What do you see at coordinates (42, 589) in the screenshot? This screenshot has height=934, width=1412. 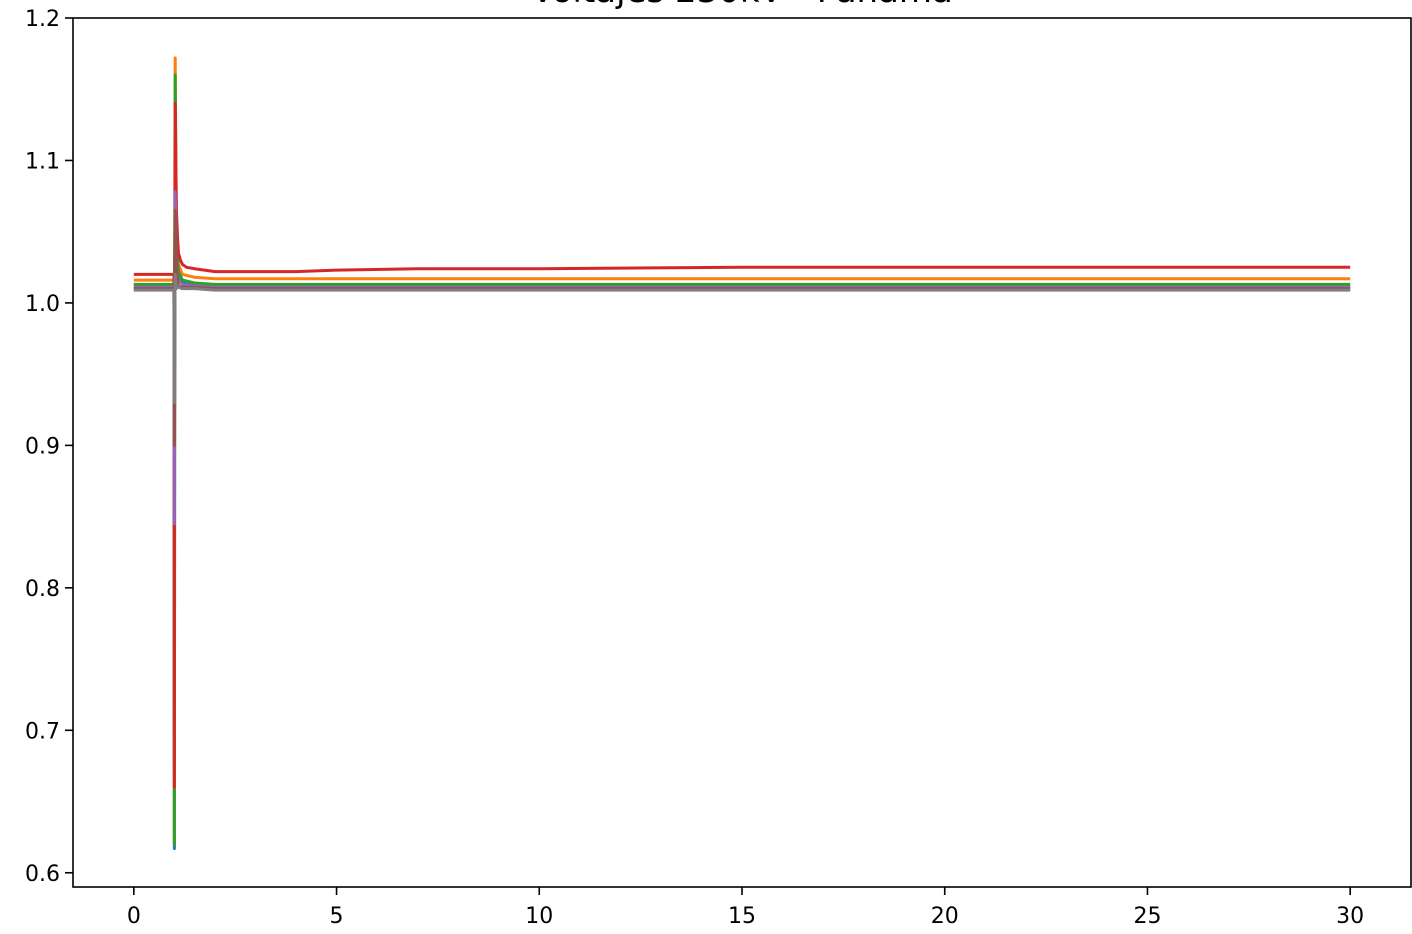 I see `y-tick-label: 0.8` at bounding box center [42, 589].